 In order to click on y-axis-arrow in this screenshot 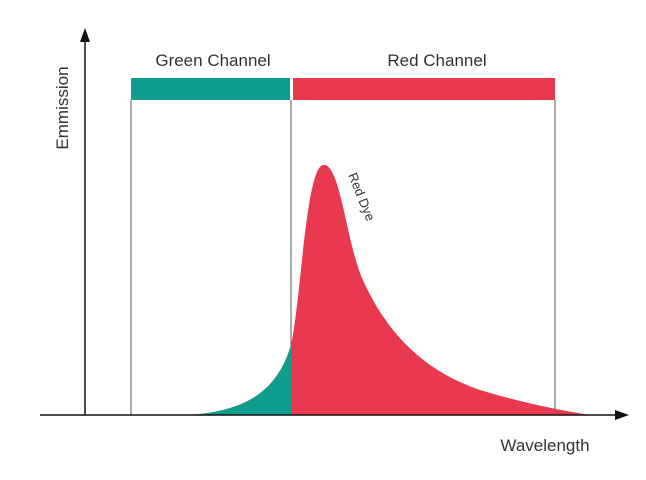, I will do `click(85, 35)`.